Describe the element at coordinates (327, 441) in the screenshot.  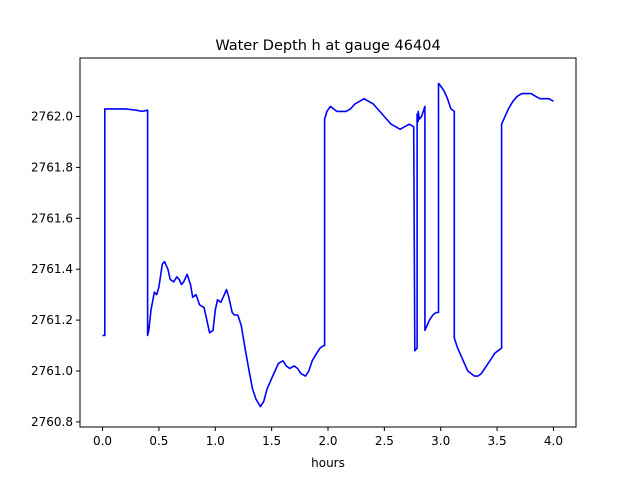
I see `x-tick-label: 2.0` at that location.